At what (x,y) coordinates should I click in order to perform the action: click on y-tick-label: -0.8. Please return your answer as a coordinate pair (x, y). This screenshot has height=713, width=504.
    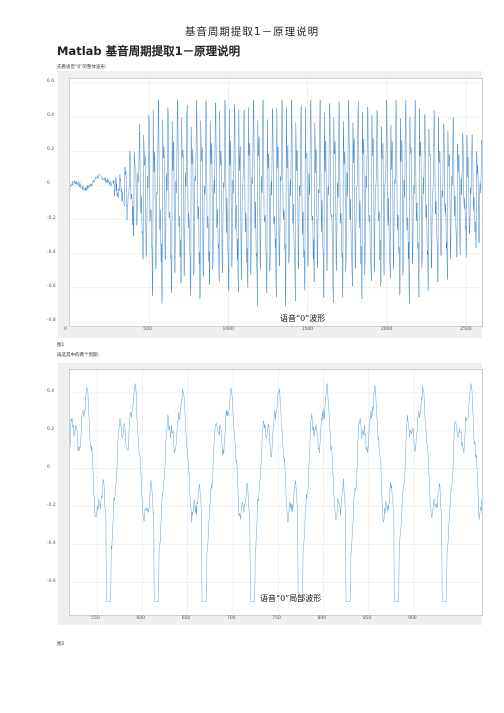
    Looking at the image, I should click on (51, 320).